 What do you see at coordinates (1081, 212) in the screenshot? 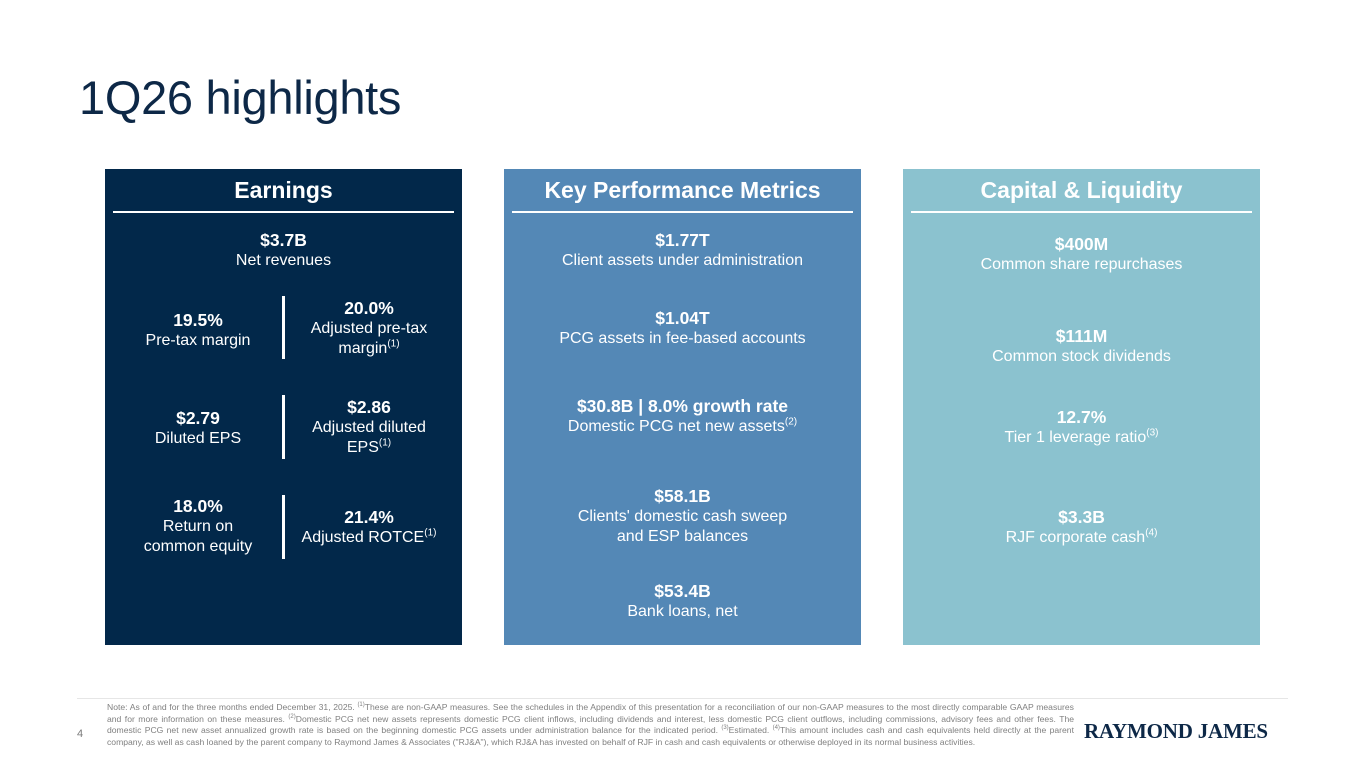
I see `capital-divider` at bounding box center [1081, 212].